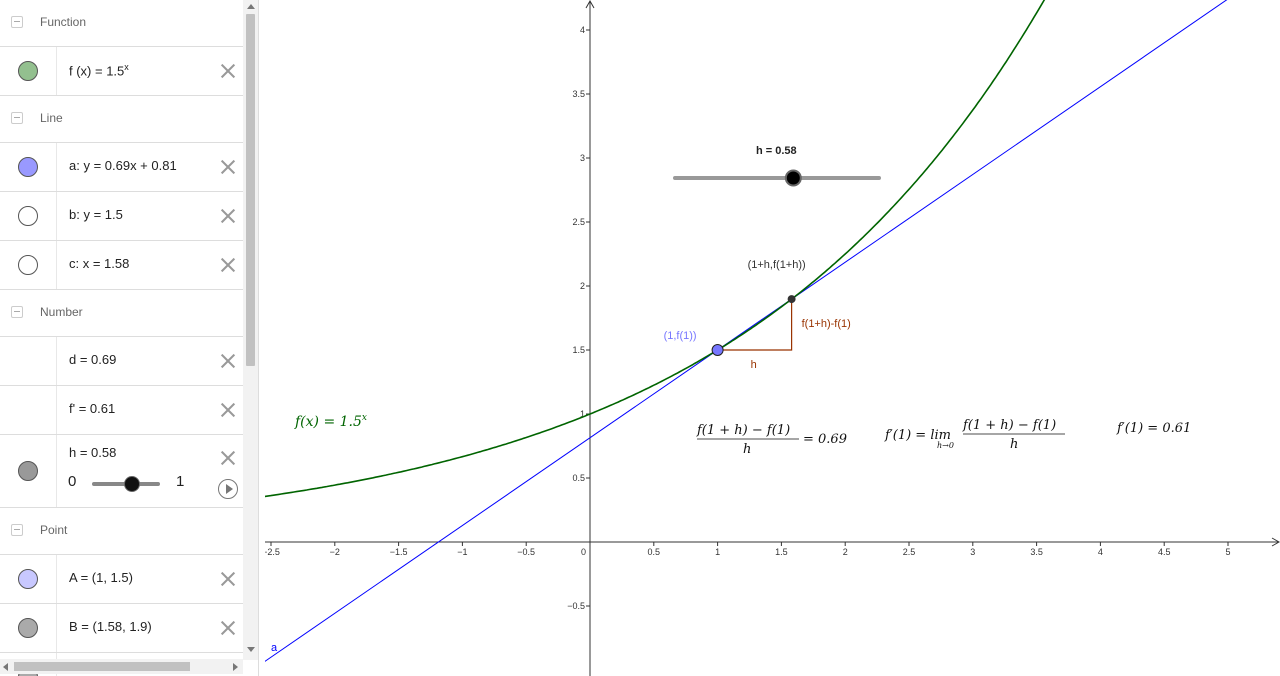 This screenshot has width=1280, height=676. What do you see at coordinates (250, 190) in the screenshot?
I see `vertical-scroll-thumb` at bounding box center [250, 190].